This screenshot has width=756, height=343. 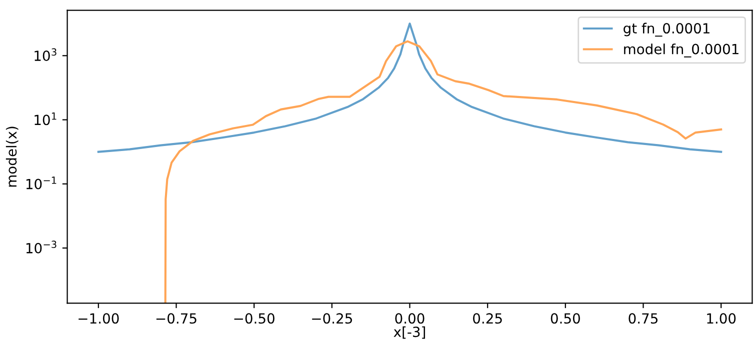 I want to click on x-axis-title: x[-3], so click(x=410, y=332).